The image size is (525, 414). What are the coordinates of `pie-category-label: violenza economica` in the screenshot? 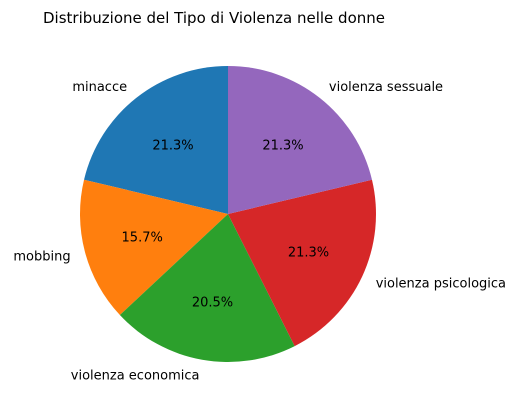 It's located at (135, 375).